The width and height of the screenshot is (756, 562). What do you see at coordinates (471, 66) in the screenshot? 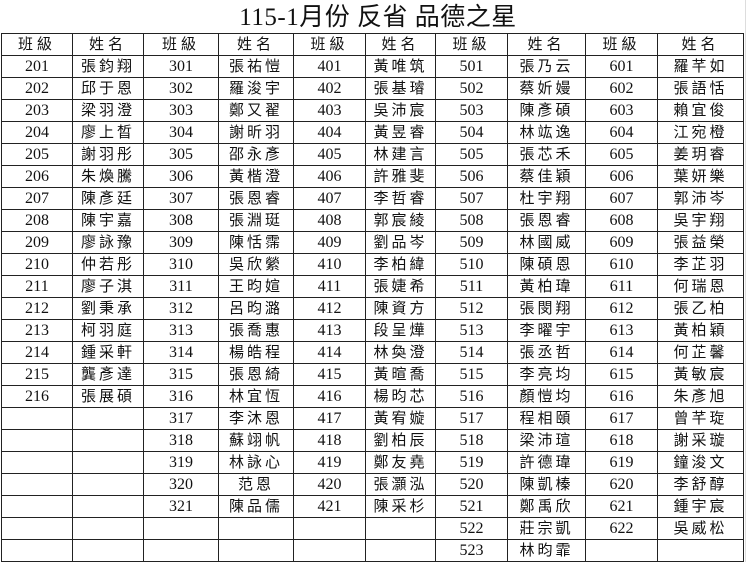
I see `class-cell: 501` at bounding box center [471, 66].